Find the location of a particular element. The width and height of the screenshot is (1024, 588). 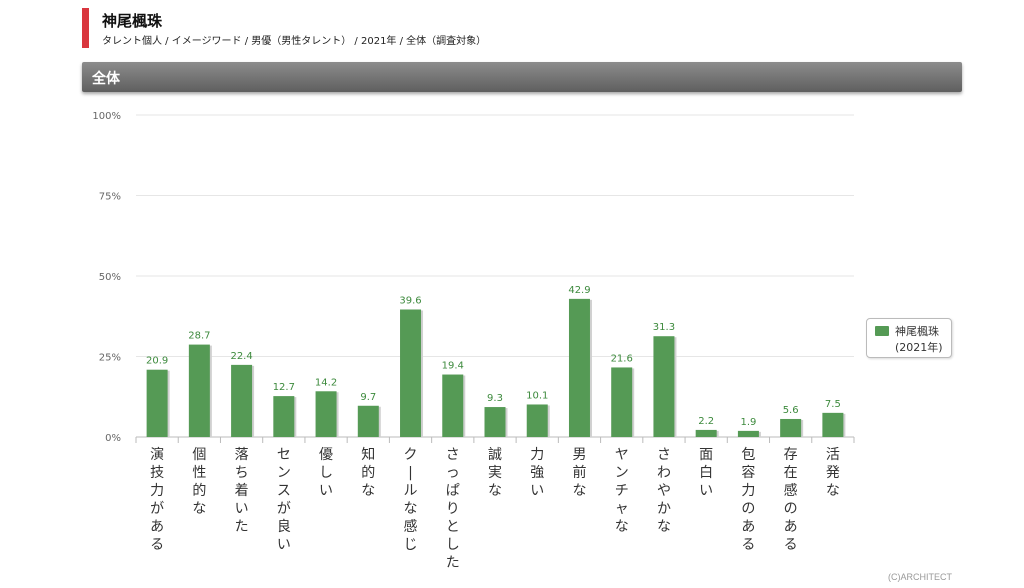

data-label: 5.6 is located at coordinates (791, 410).